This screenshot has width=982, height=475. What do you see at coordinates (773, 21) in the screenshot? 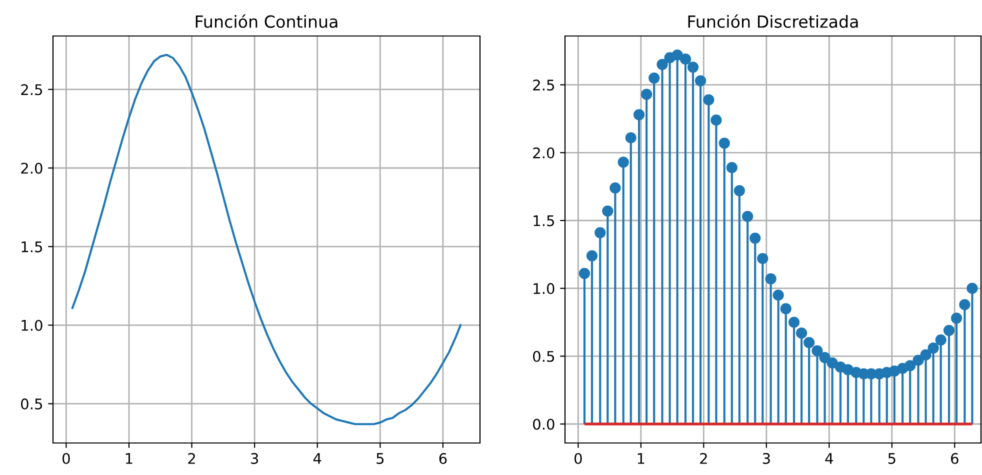
I see `chart-title: Función Discretizada` at bounding box center [773, 21].